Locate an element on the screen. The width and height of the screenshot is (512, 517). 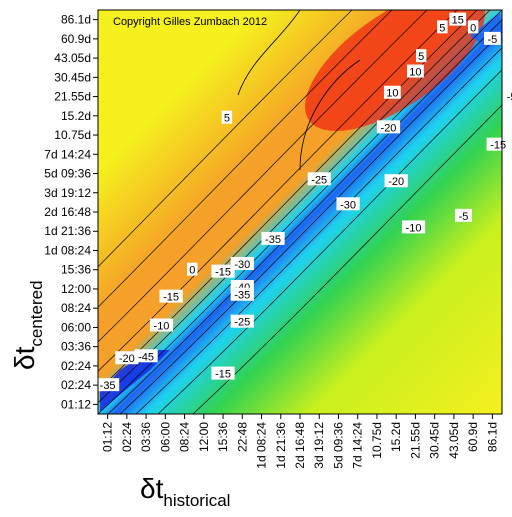
y-tick-label: 21.55d is located at coordinates (72, 97).